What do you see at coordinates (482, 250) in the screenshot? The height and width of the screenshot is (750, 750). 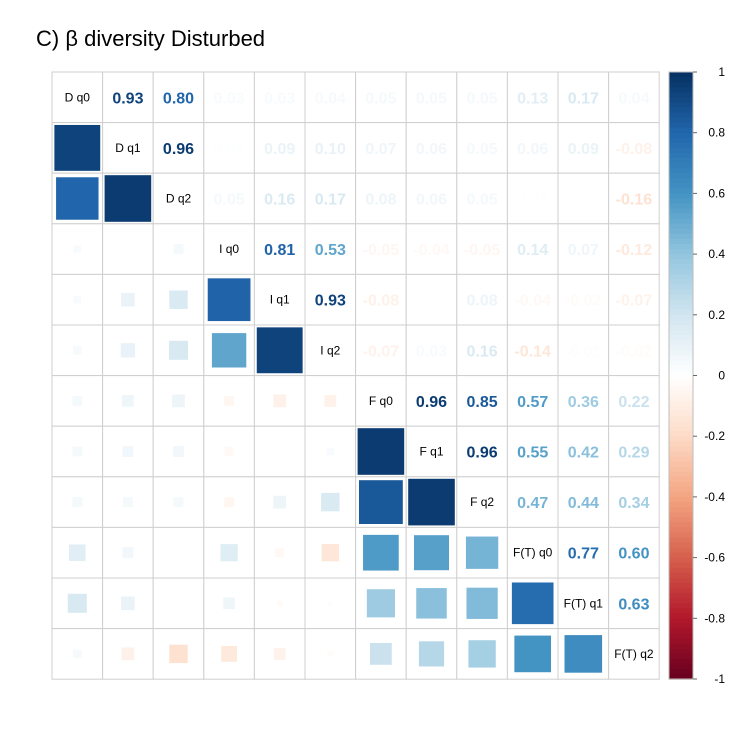 I see `coefficient-label: -0.05` at bounding box center [482, 250].